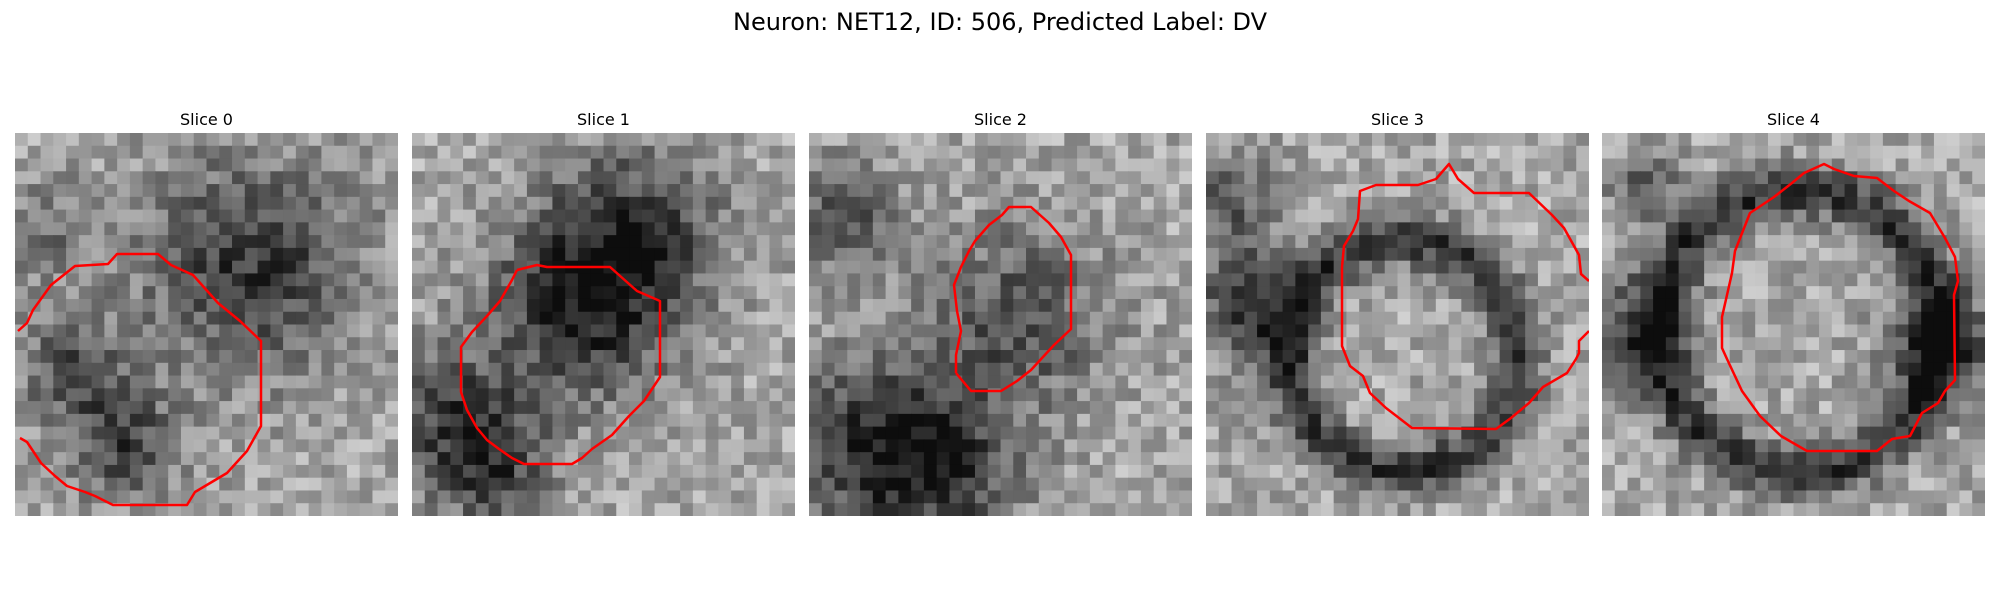  Describe the element at coordinates (603, 119) in the screenshot. I see `slice-title: Slice 1` at that location.